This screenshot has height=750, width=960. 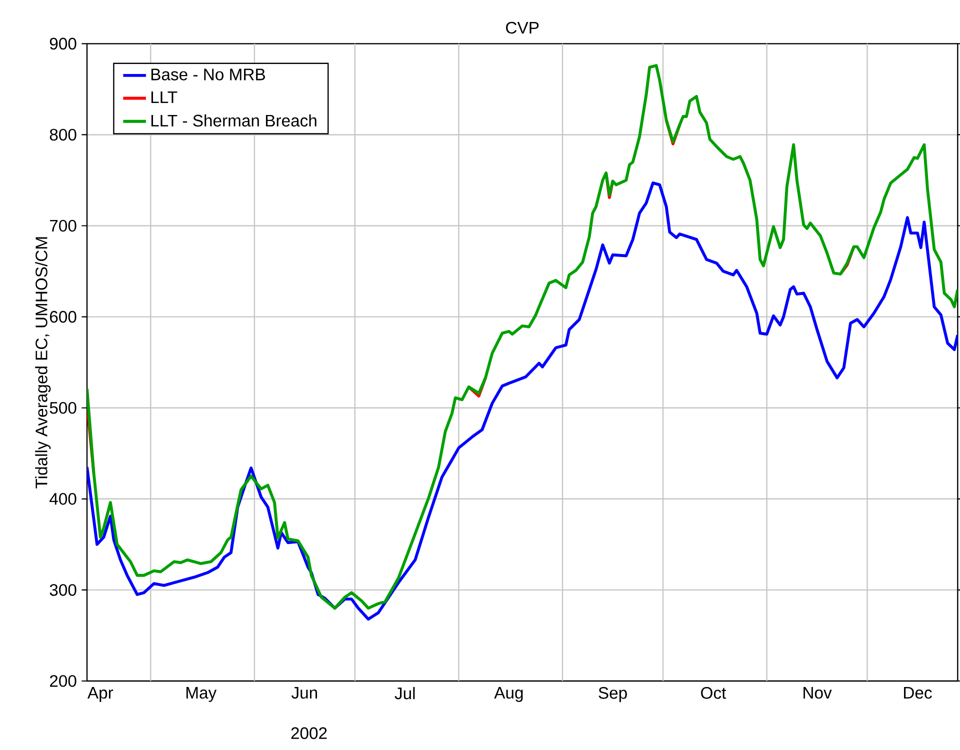 I want to click on x-tick-label: Apr, so click(x=100, y=694).